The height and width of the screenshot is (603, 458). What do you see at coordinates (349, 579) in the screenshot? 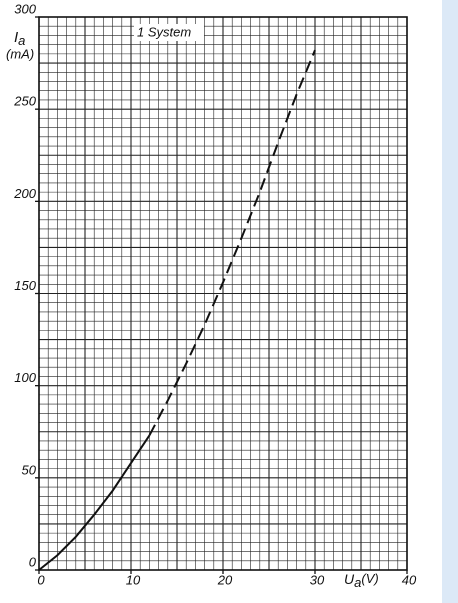
I see `x-label-symbol: U` at bounding box center [349, 579].